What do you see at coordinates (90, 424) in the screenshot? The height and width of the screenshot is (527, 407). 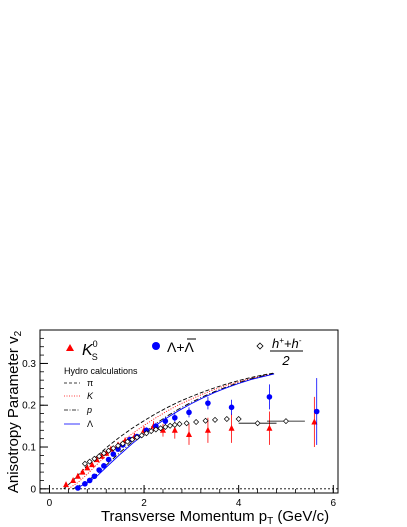 I see `legend-hydro-lambda-label: Λ` at bounding box center [90, 424].